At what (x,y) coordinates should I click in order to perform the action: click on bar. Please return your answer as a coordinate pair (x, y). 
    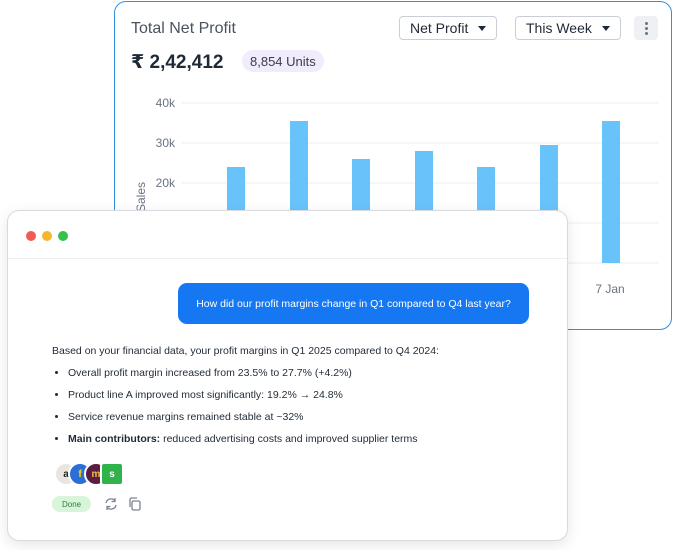
    Looking at the image, I should click on (611, 192).